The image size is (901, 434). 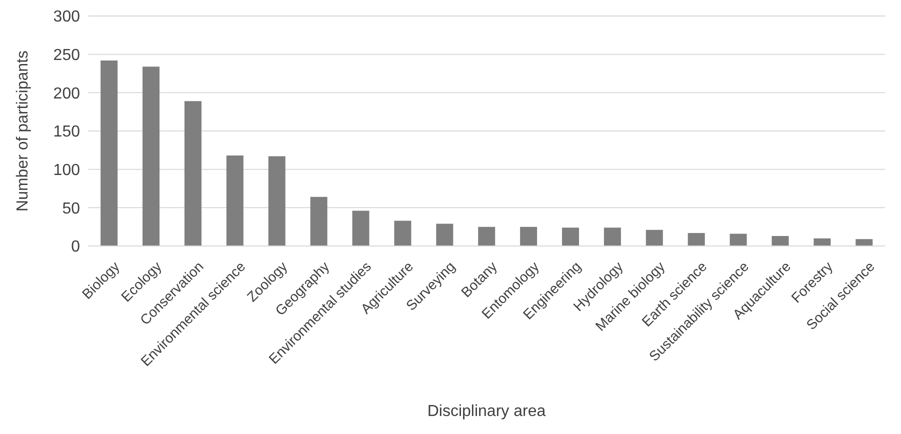 I want to click on x-axis-title: Disciplinary area, so click(x=486, y=411).